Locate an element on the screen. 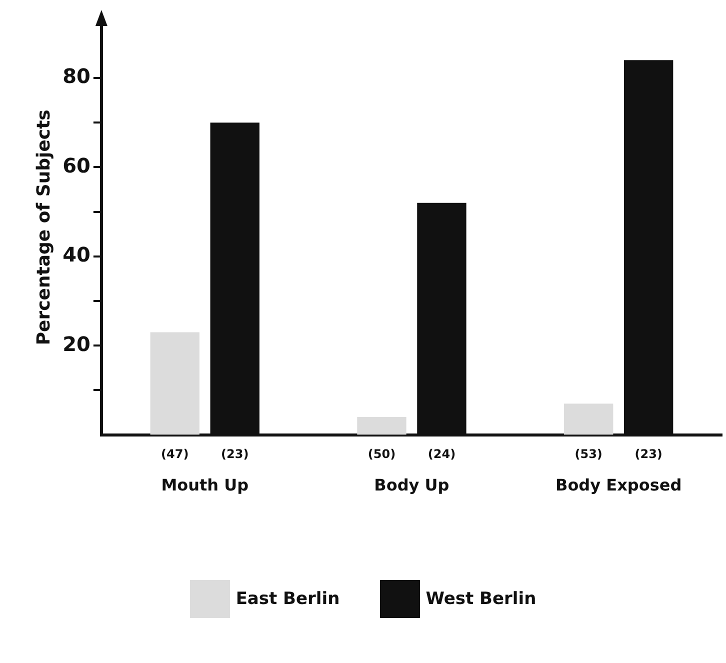 This screenshot has height=663, width=726. y-tick-label: 20 is located at coordinates (76, 344).